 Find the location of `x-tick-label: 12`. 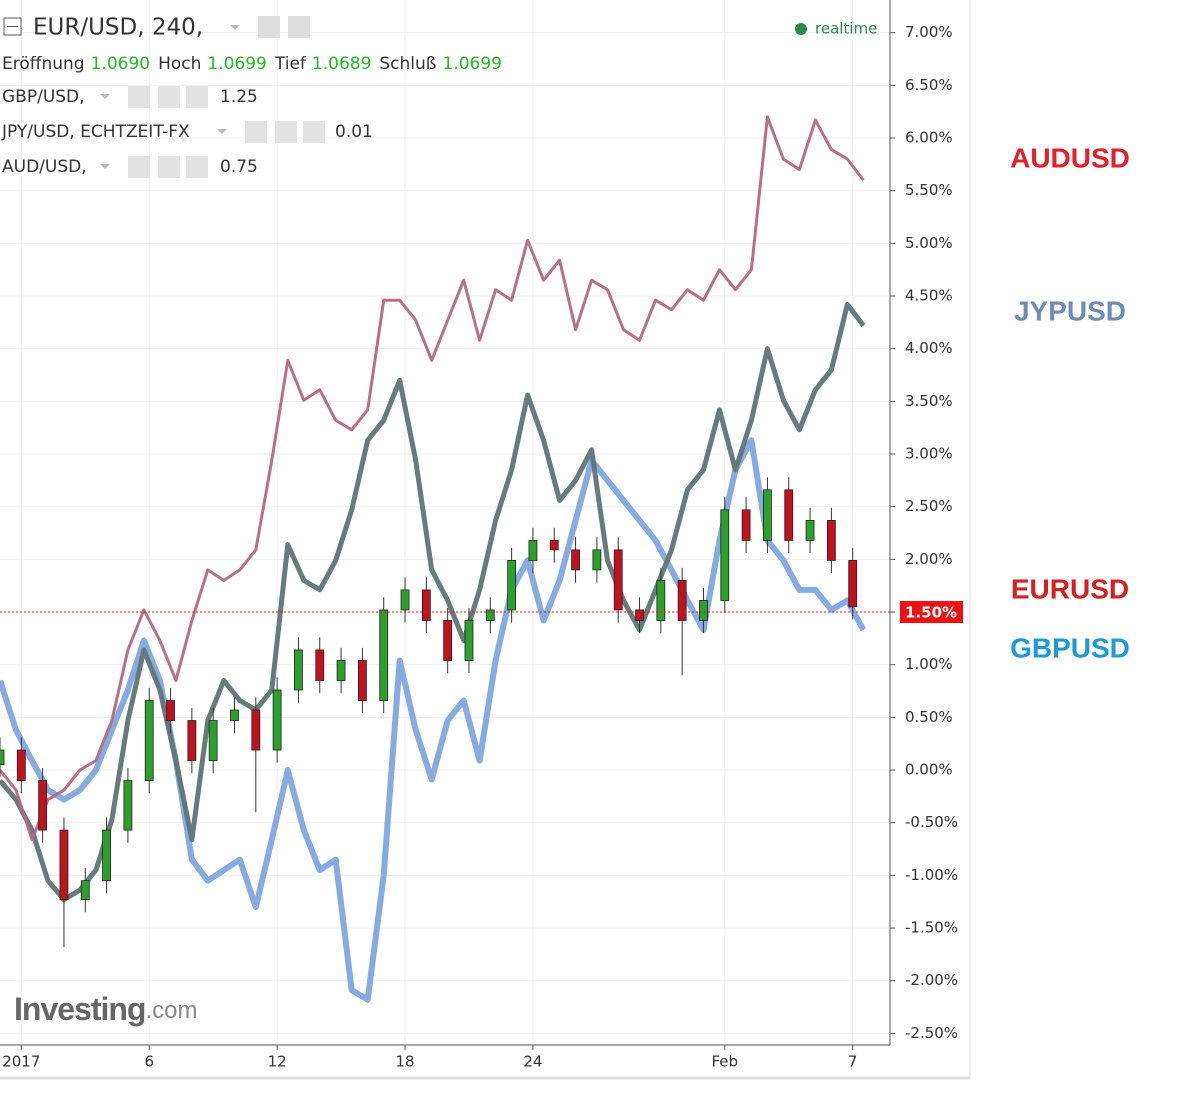

x-tick-label: 12 is located at coordinates (277, 1062).